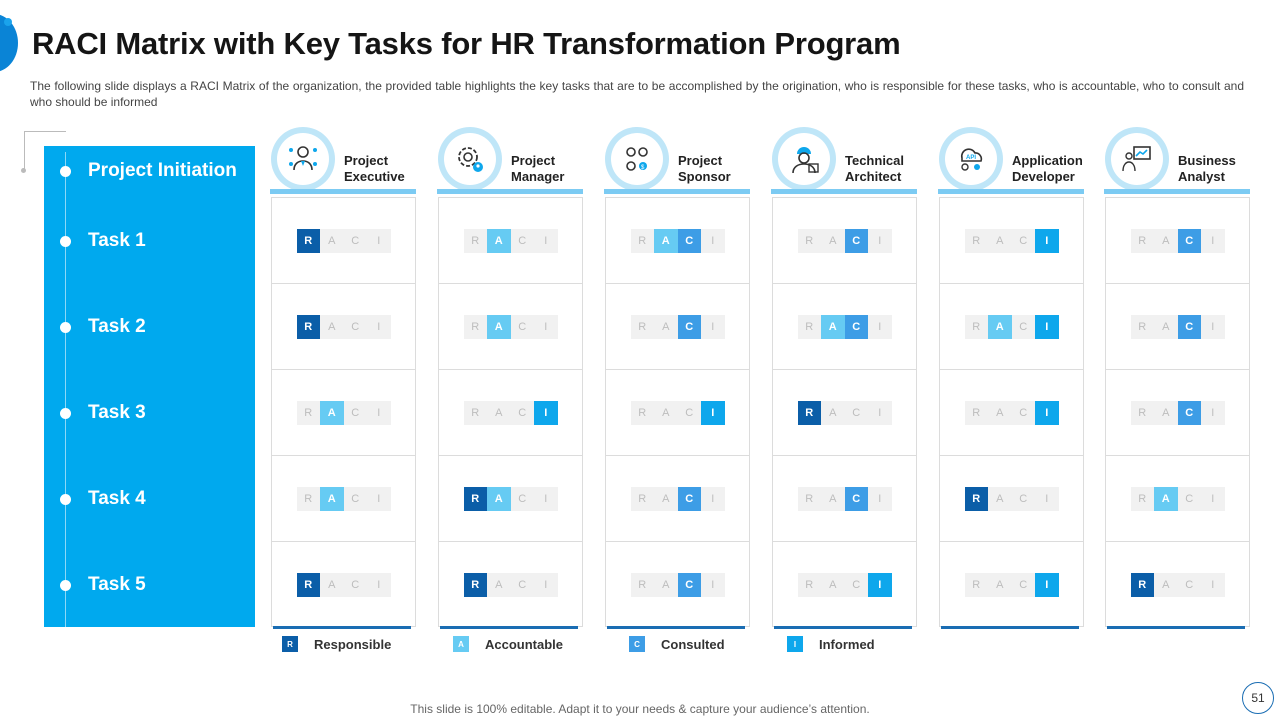 The image size is (1280, 720). I want to click on legend-swatch: R, so click(290, 644).